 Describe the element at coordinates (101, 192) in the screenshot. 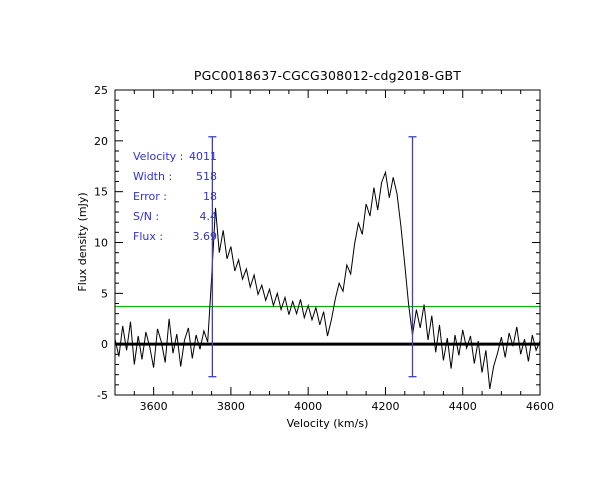

I see `y-tick-label: 15` at that location.